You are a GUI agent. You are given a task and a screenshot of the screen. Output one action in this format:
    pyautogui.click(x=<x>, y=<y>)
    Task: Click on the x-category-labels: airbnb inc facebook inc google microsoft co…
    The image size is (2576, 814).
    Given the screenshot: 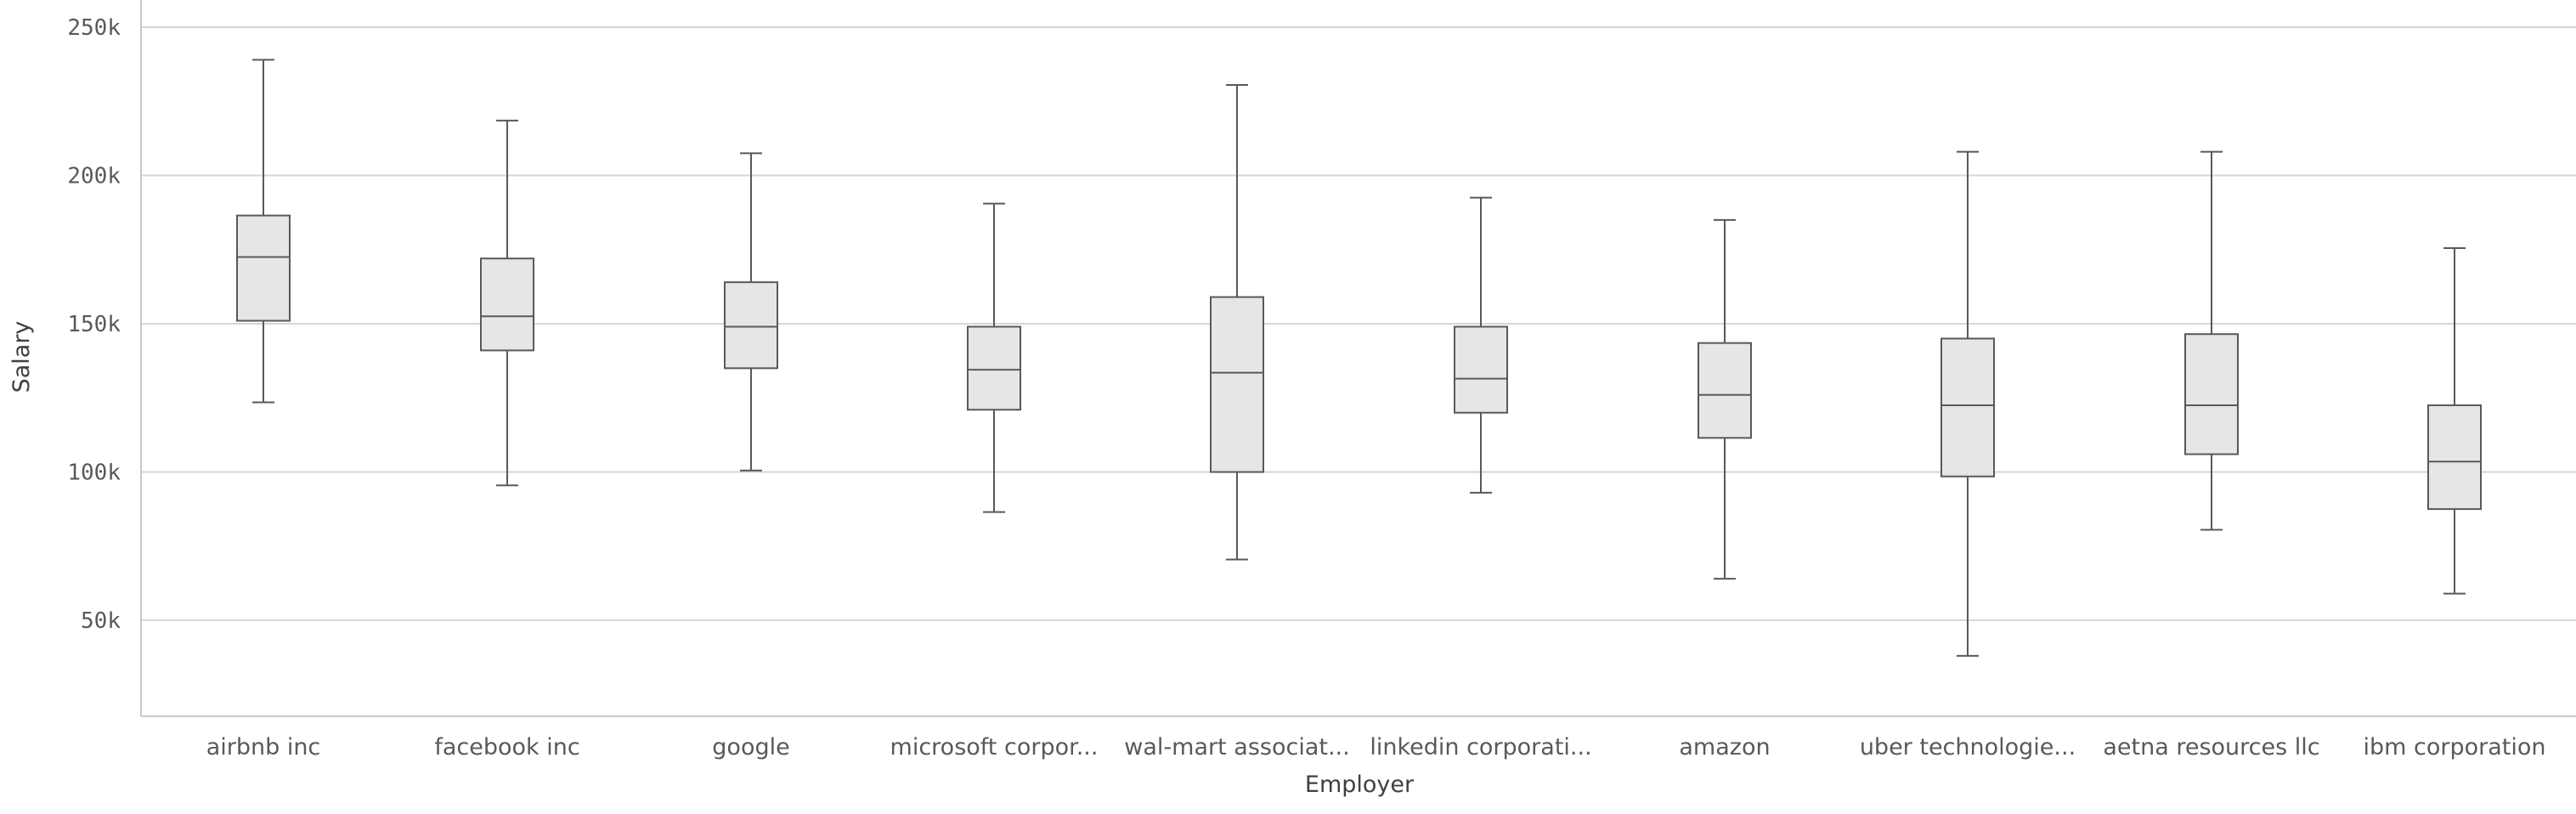 What is the action you would take?
    pyautogui.click(x=1376, y=747)
    